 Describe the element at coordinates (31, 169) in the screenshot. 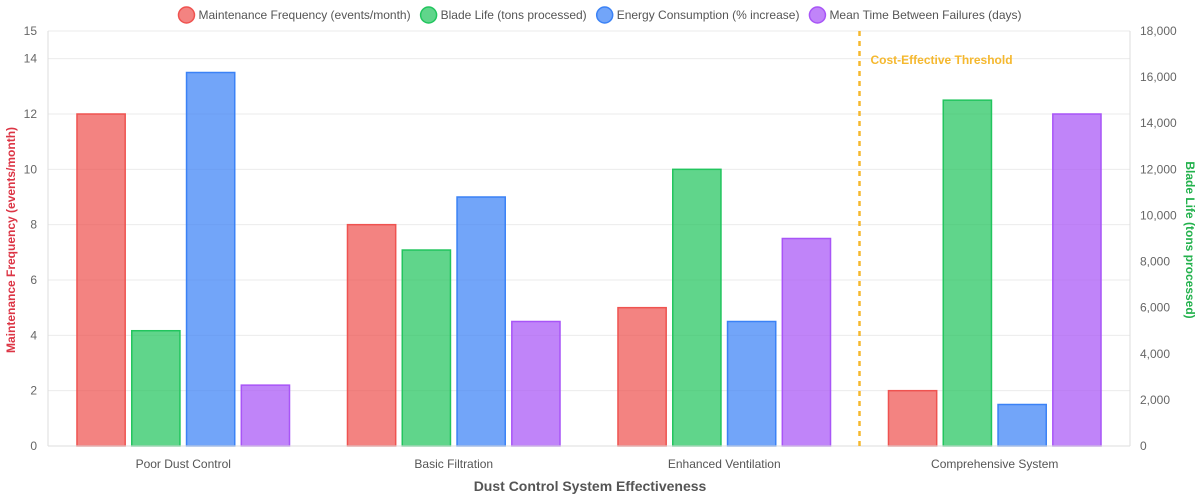

I see `y-left-tick-label: 10` at that location.